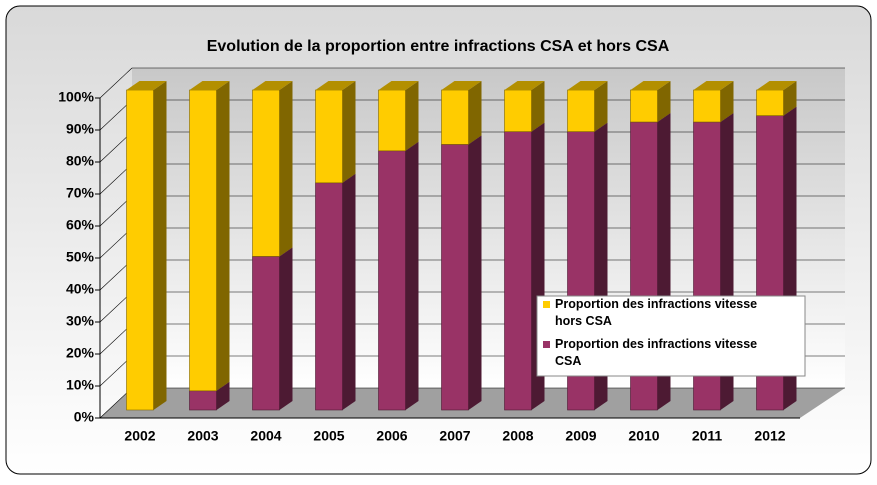 This screenshot has height=485, width=877. What do you see at coordinates (328, 436) in the screenshot?
I see `x-tick-label: 2005` at bounding box center [328, 436].